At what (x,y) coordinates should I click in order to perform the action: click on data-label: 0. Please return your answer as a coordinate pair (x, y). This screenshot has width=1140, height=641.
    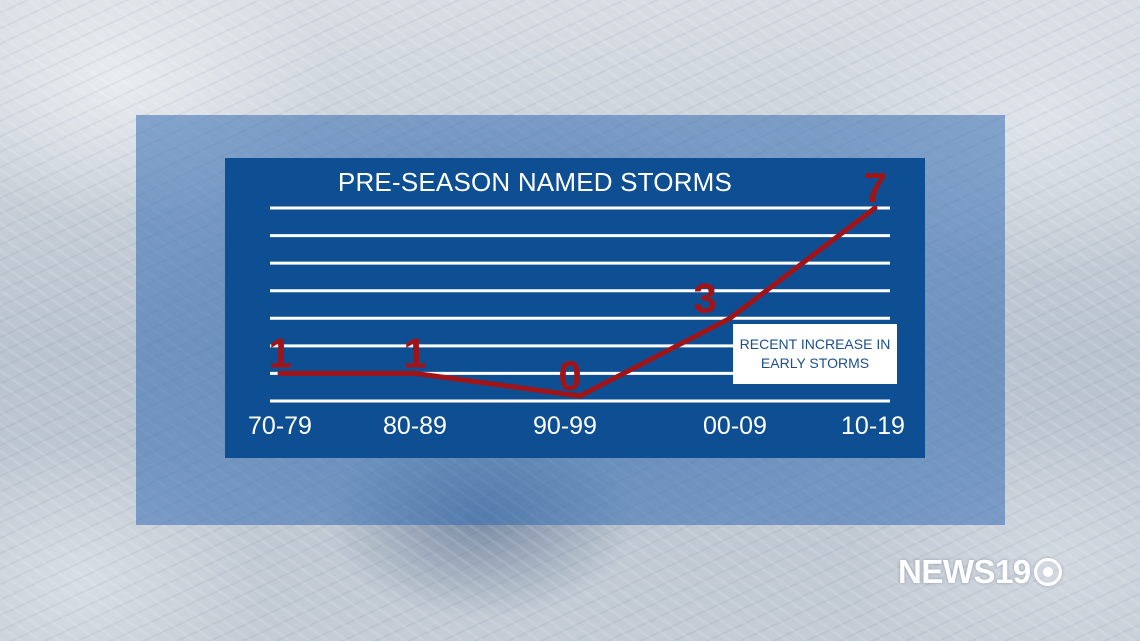
    Looking at the image, I should click on (569, 375).